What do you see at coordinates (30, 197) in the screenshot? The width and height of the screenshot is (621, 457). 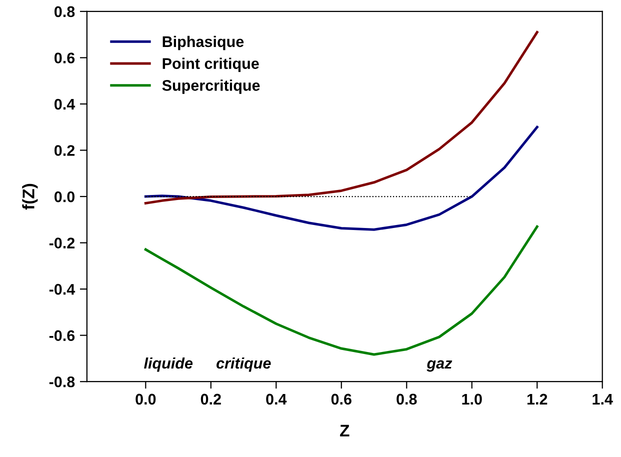 I see `y-axis-title: f(Z)` at bounding box center [30, 197].